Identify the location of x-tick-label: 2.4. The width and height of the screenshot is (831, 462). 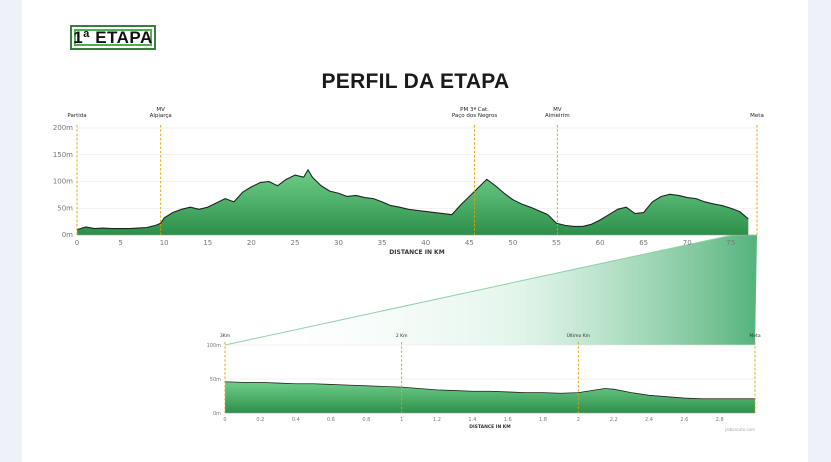
(649, 420).